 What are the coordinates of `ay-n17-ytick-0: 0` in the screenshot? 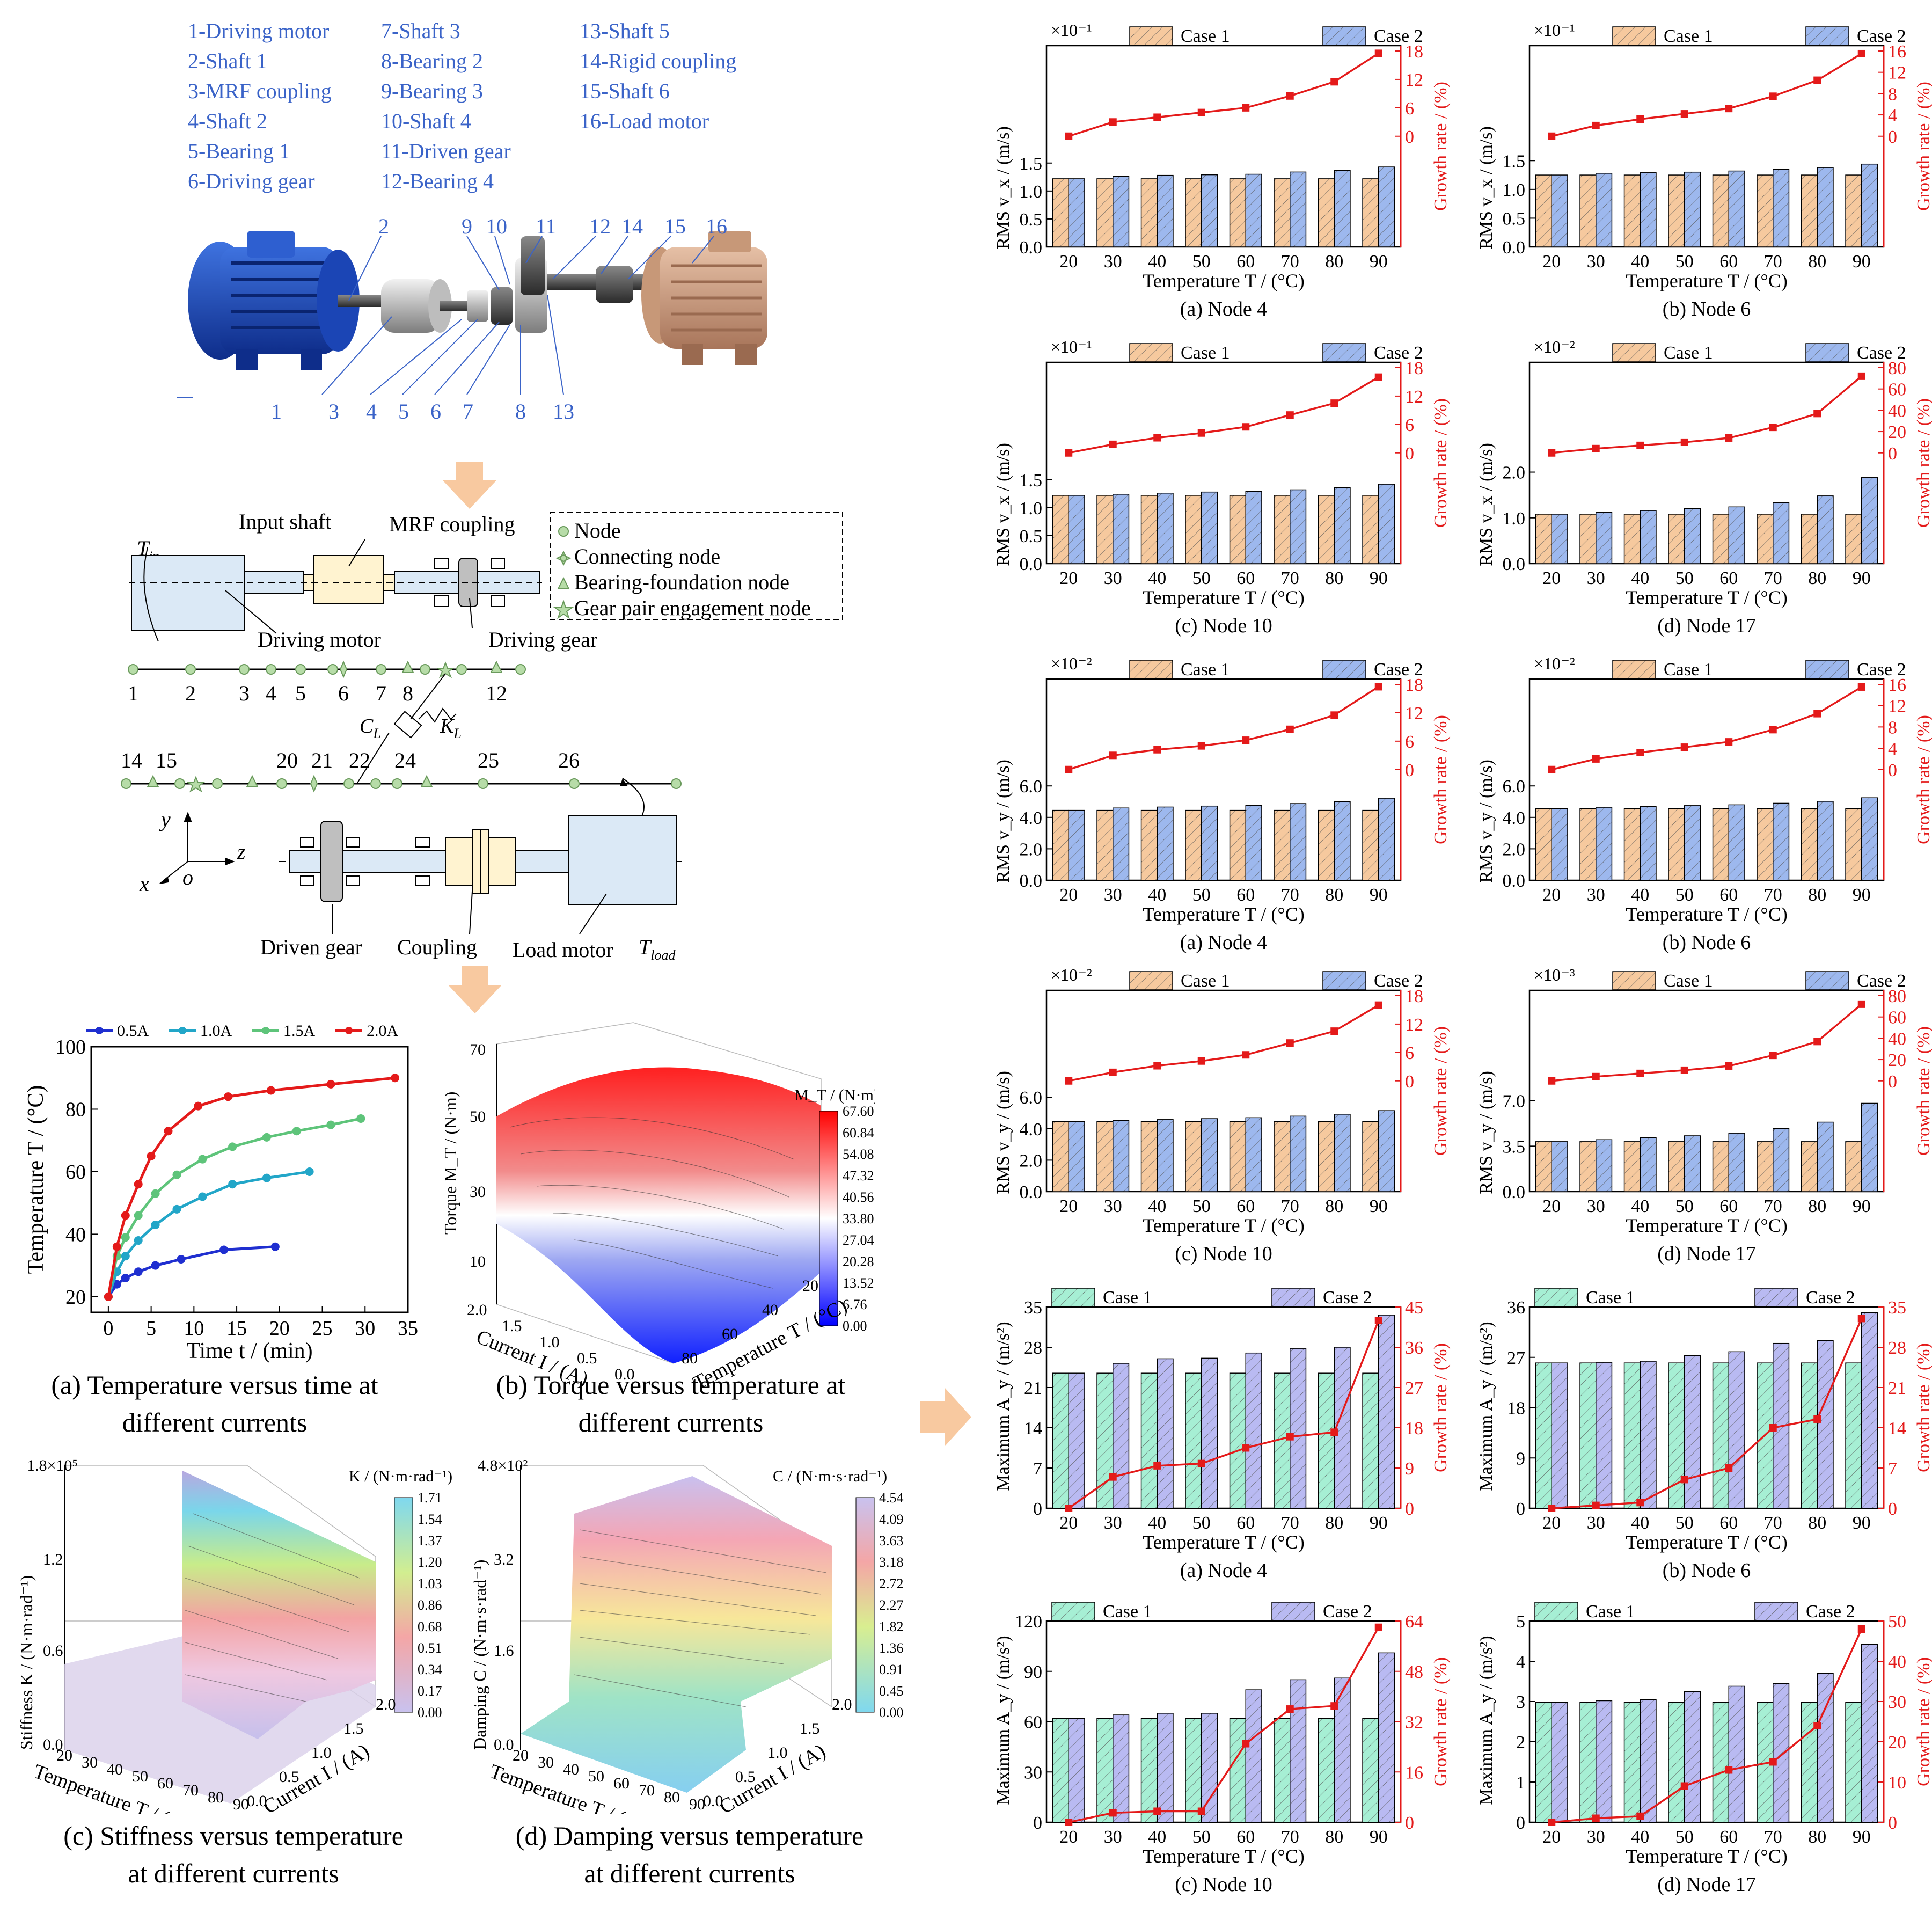 It's located at (1520, 1823).